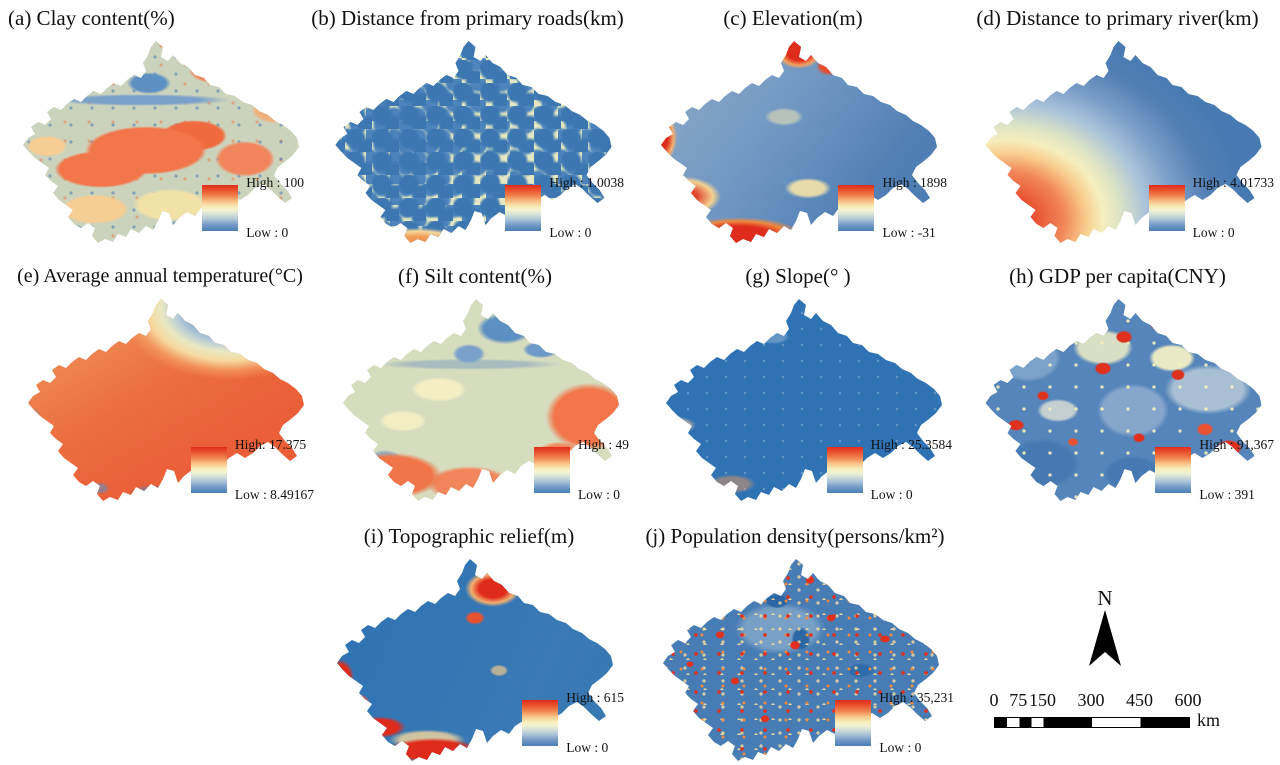 The height and width of the screenshot is (765, 1280). What do you see at coordinates (889, 469) in the screenshot?
I see `legend-g: High : 25.3584 Low : 0` at bounding box center [889, 469].